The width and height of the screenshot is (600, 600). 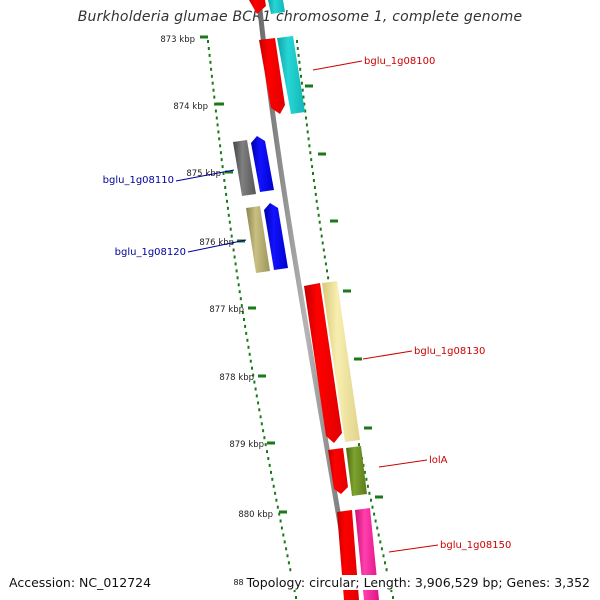 I want to click on gene-label-bglu_1g08120: bglu_1g08120, so click(x=150, y=252).